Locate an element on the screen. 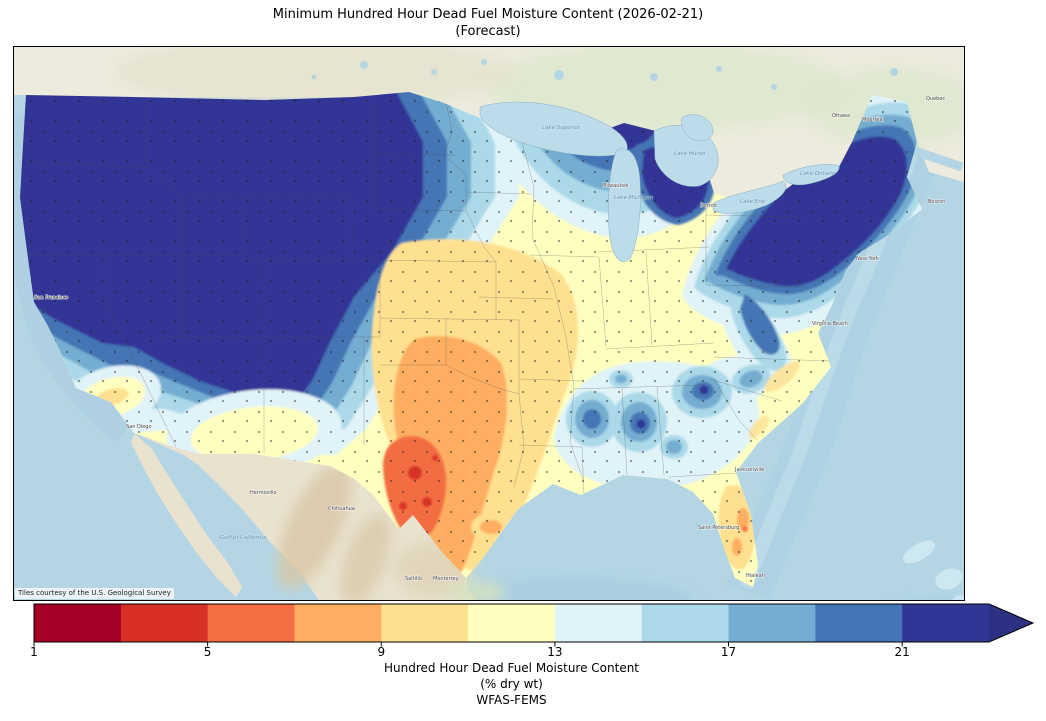 This screenshot has height=721, width=1046. city-label: Detroit is located at coordinates (708, 206).